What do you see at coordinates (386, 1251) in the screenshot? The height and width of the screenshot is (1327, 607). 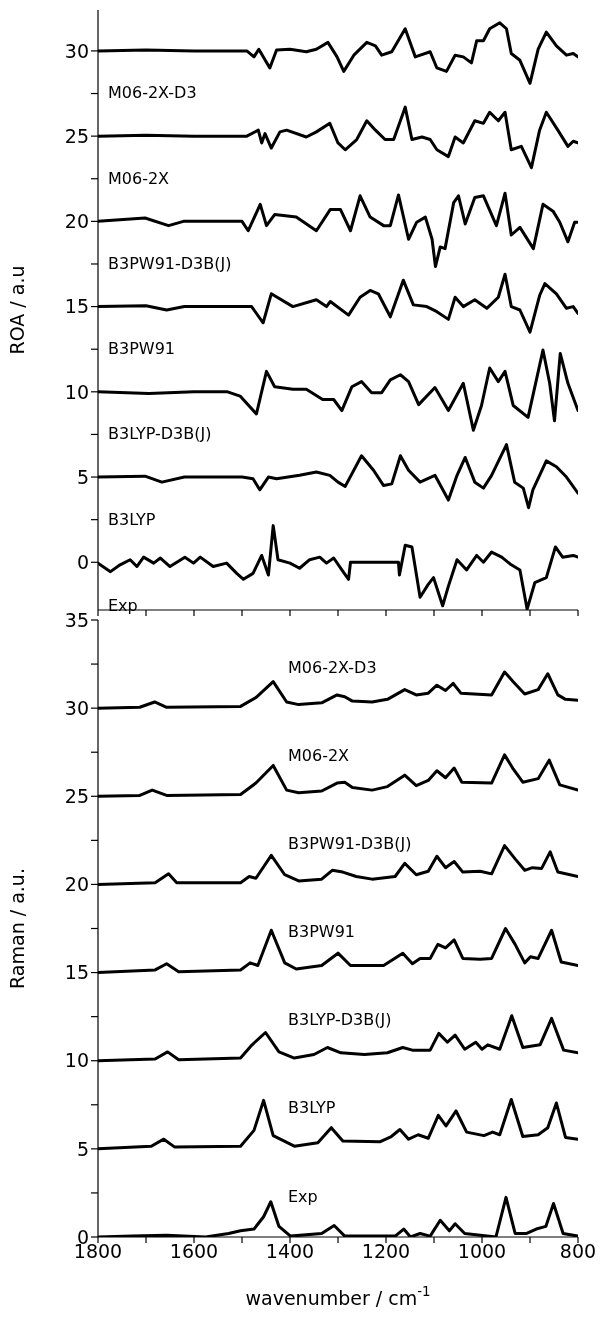 I see `x-tick-label: 1200` at bounding box center [386, 1251].